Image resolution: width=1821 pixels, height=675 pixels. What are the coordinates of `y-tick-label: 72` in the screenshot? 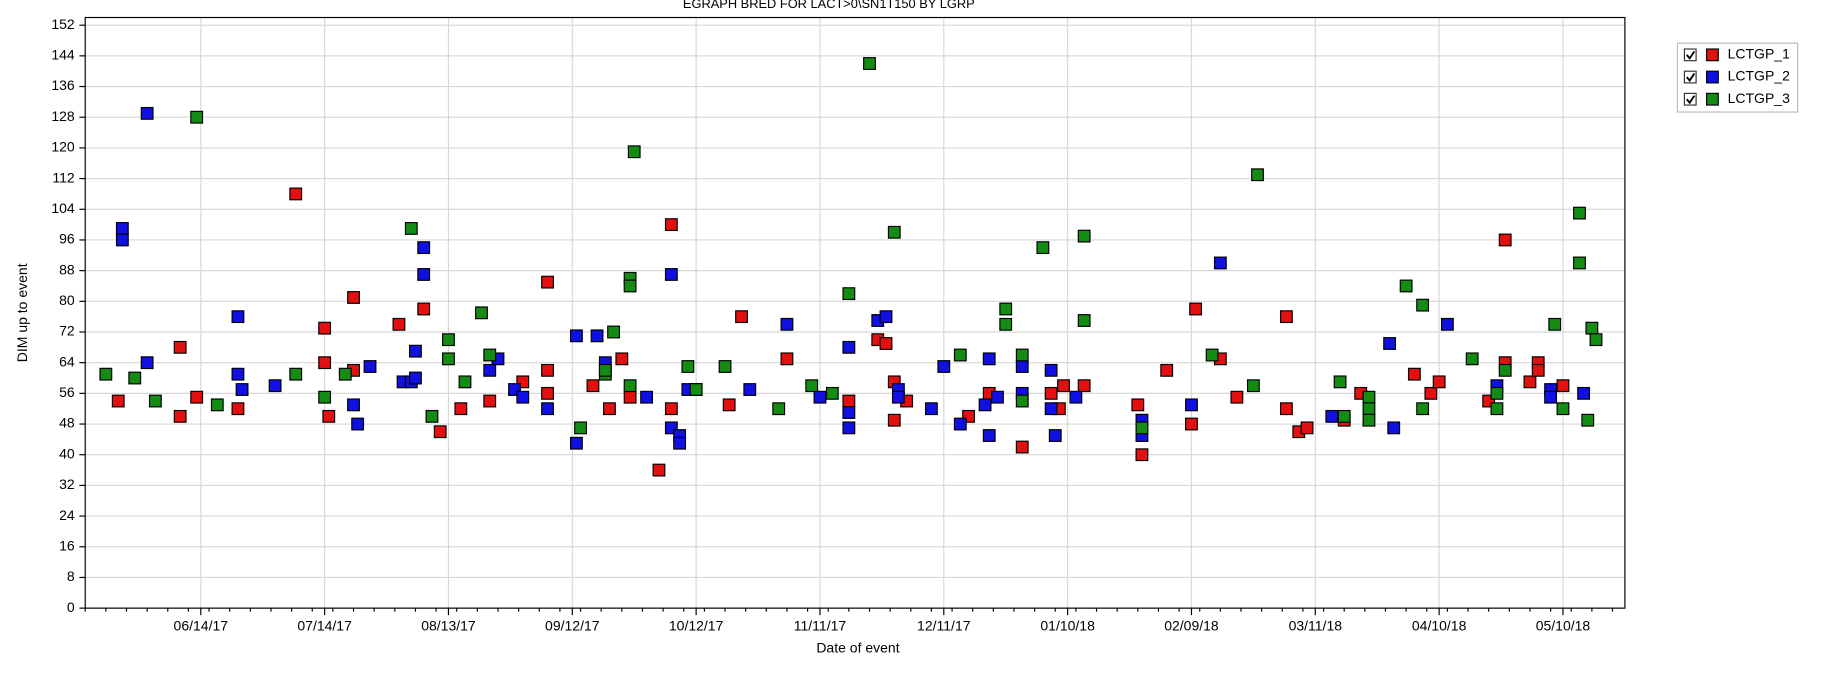 It's located at (67, 331).